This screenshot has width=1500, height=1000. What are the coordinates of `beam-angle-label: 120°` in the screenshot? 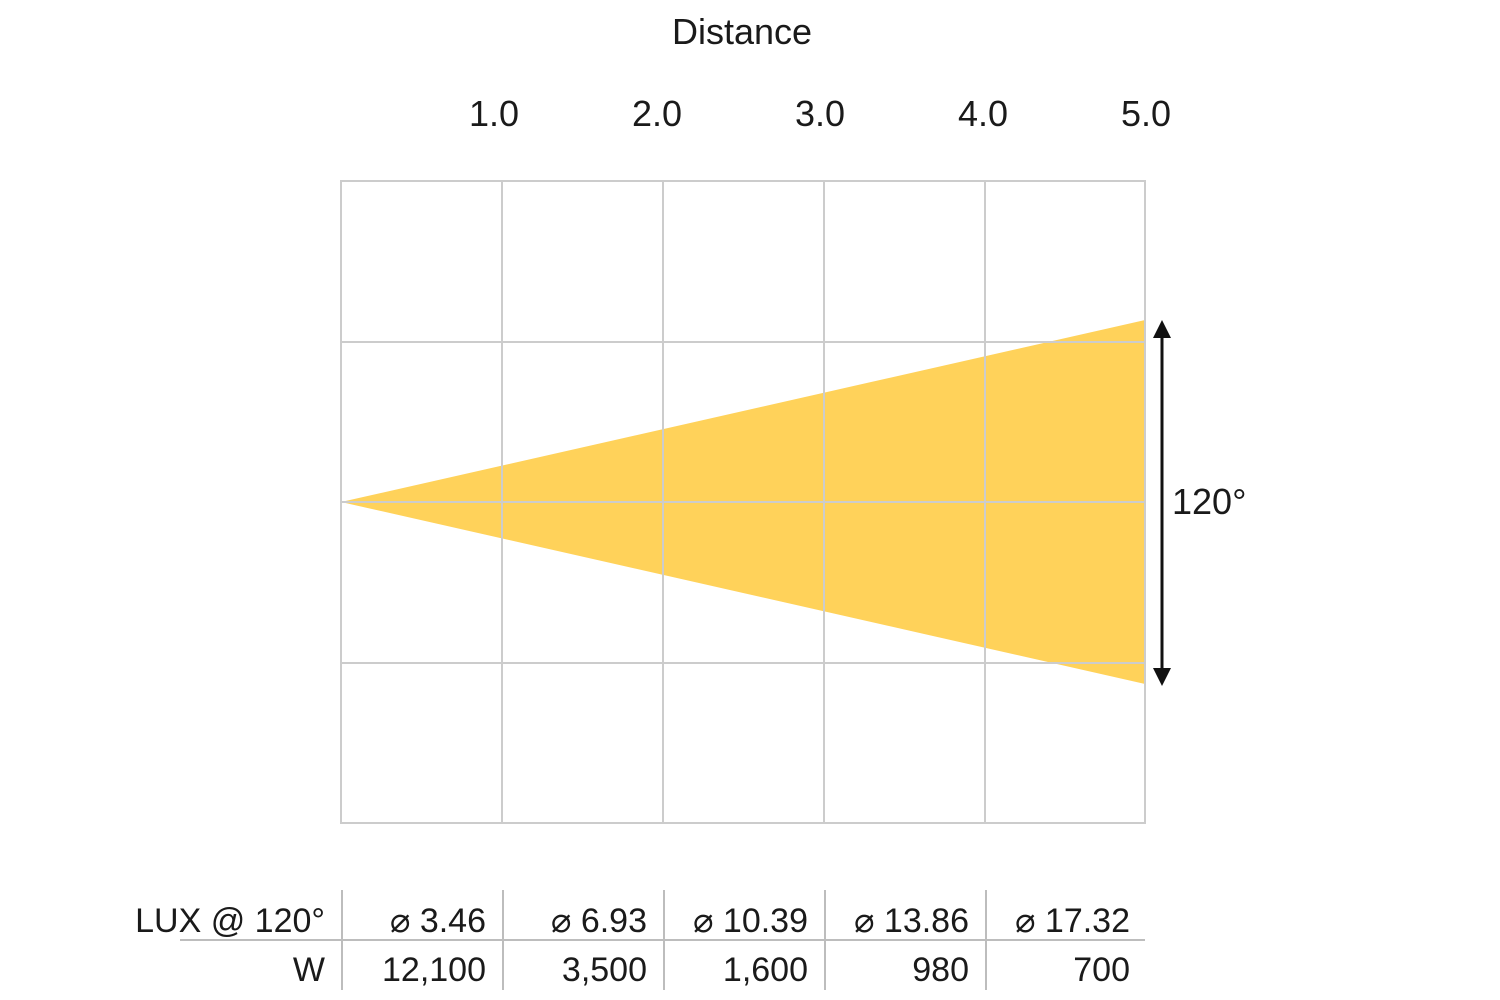 It's located at (1209, 501).